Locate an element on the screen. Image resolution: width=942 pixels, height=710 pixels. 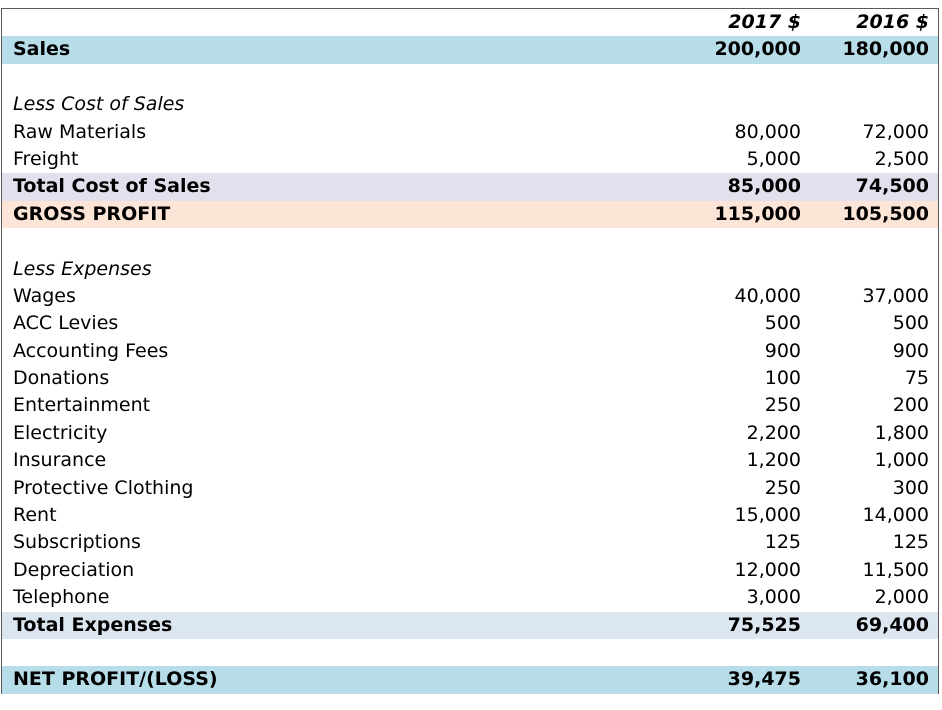
expenses-heading: Less Expenses is located at coordinates (82, 268).